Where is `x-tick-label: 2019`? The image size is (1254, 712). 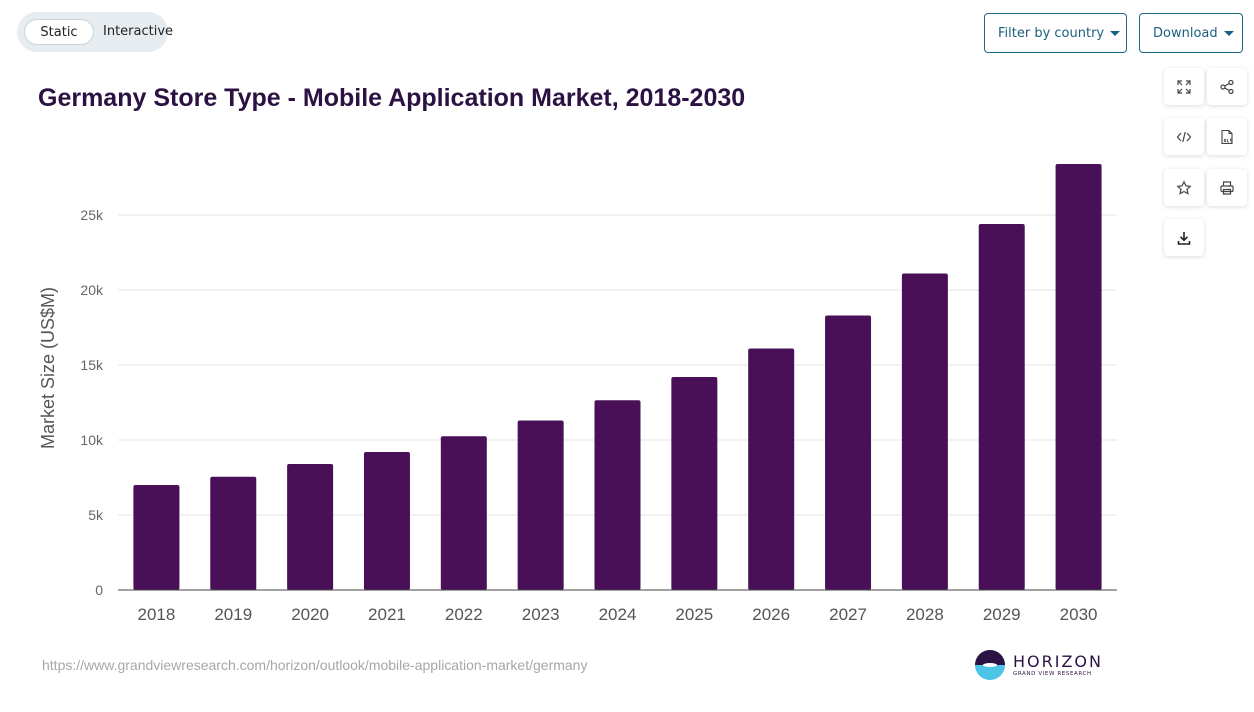
x-tick-label: 2019 is located at coordinates (233, 614).